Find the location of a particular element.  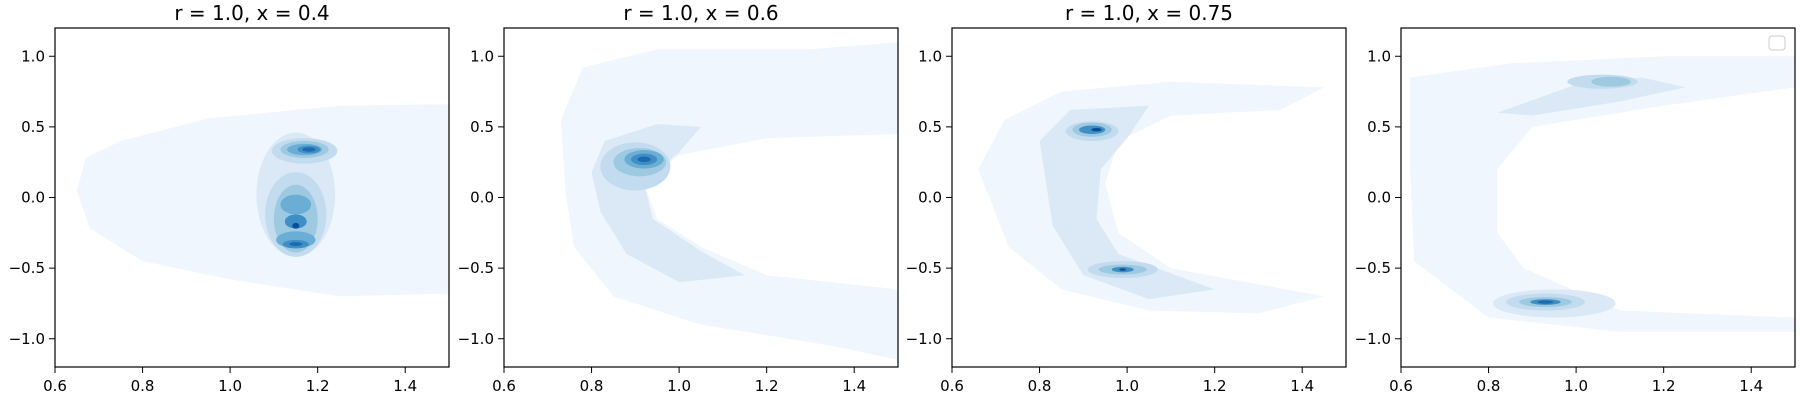

legend-box is located at coordinates (1777, 43).